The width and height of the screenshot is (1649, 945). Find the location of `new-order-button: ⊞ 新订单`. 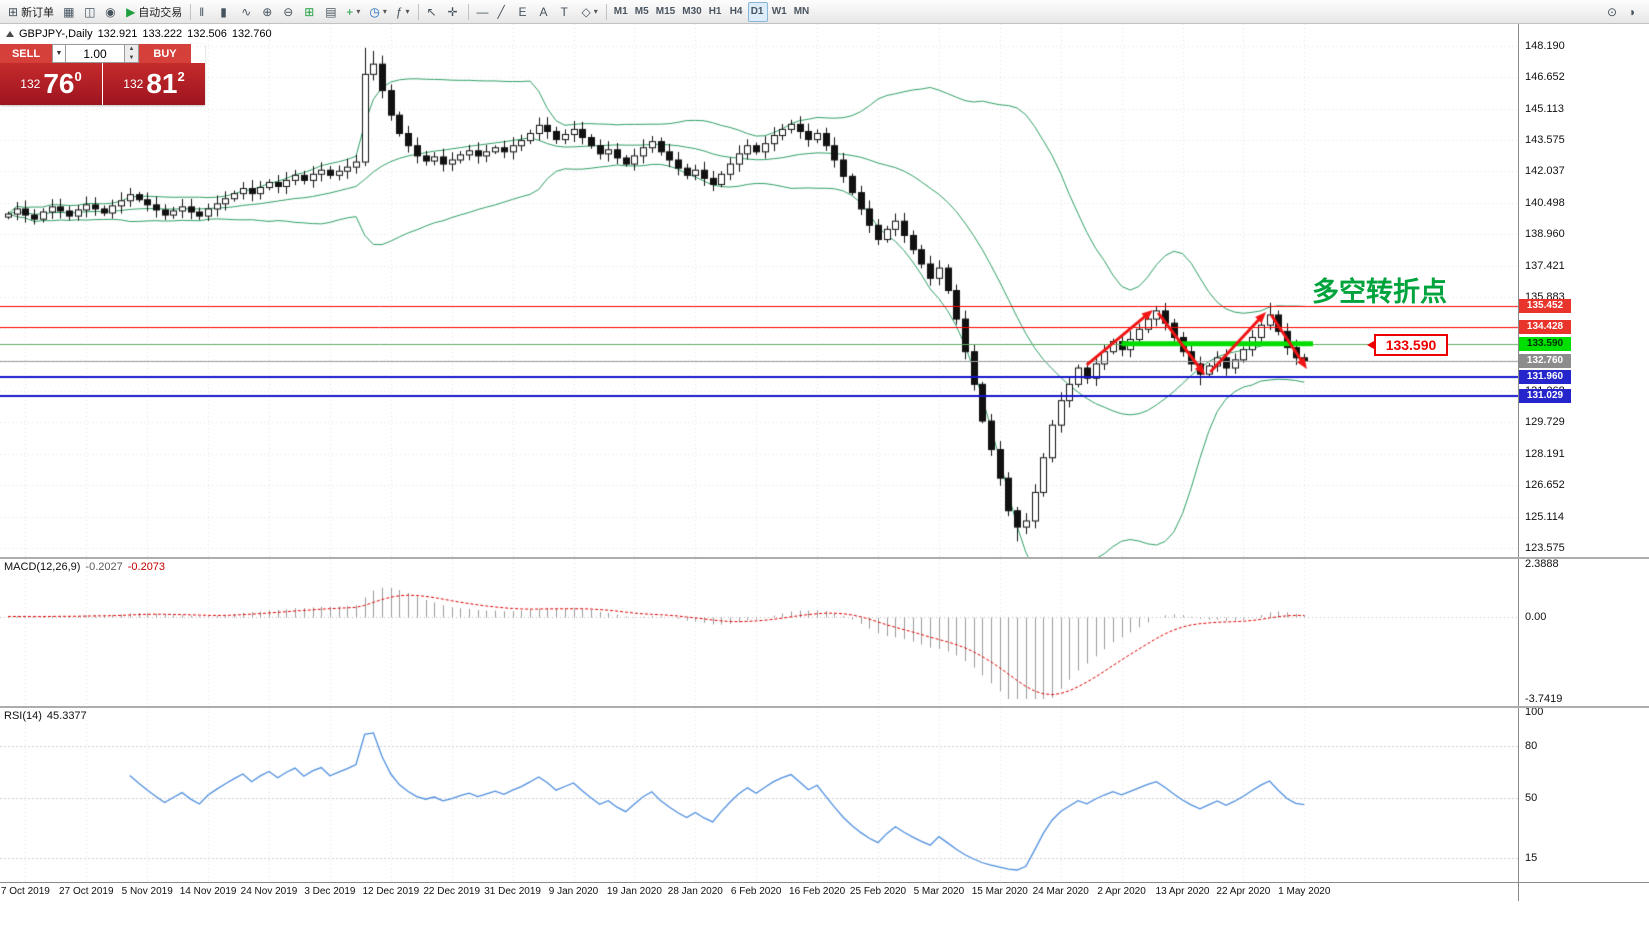

new-order-button: ⊞ 新订单 is located at coordinates (31, 12).